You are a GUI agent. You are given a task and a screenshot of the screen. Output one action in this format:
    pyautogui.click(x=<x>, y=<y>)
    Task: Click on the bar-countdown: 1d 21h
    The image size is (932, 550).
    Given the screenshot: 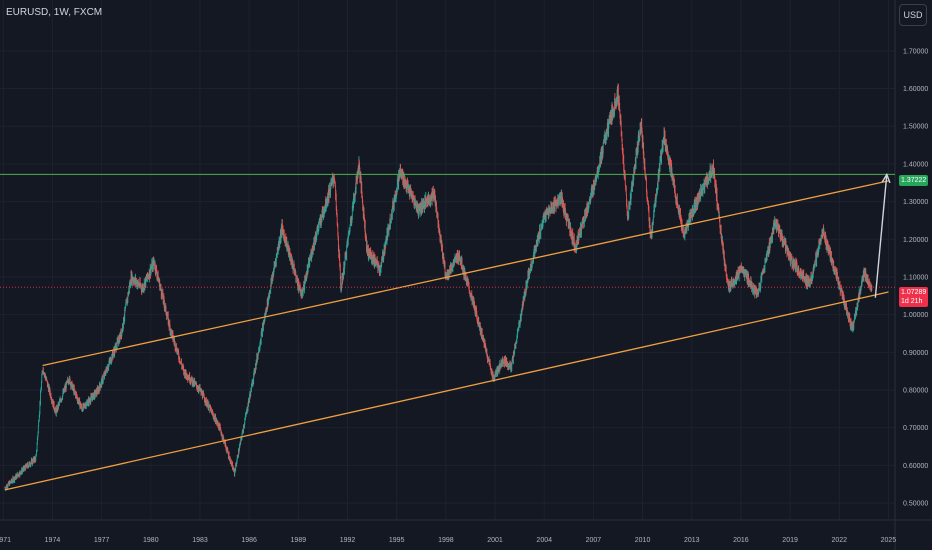 What is the action you would take?
    pyautogui.click(x=912, y=301)
    